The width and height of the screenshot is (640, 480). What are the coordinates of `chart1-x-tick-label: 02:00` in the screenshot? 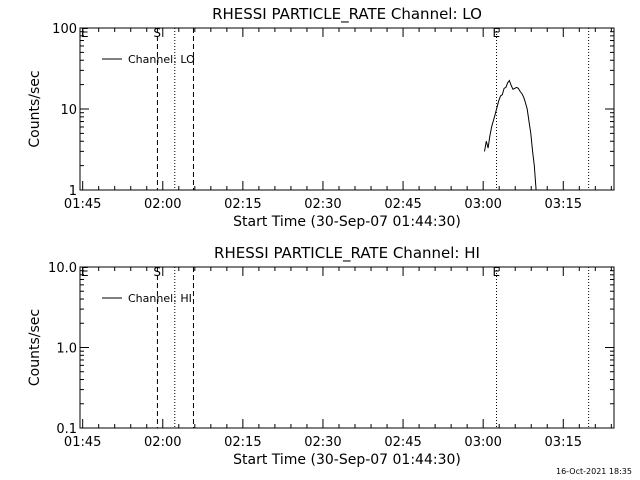 It's located at (162, 442).